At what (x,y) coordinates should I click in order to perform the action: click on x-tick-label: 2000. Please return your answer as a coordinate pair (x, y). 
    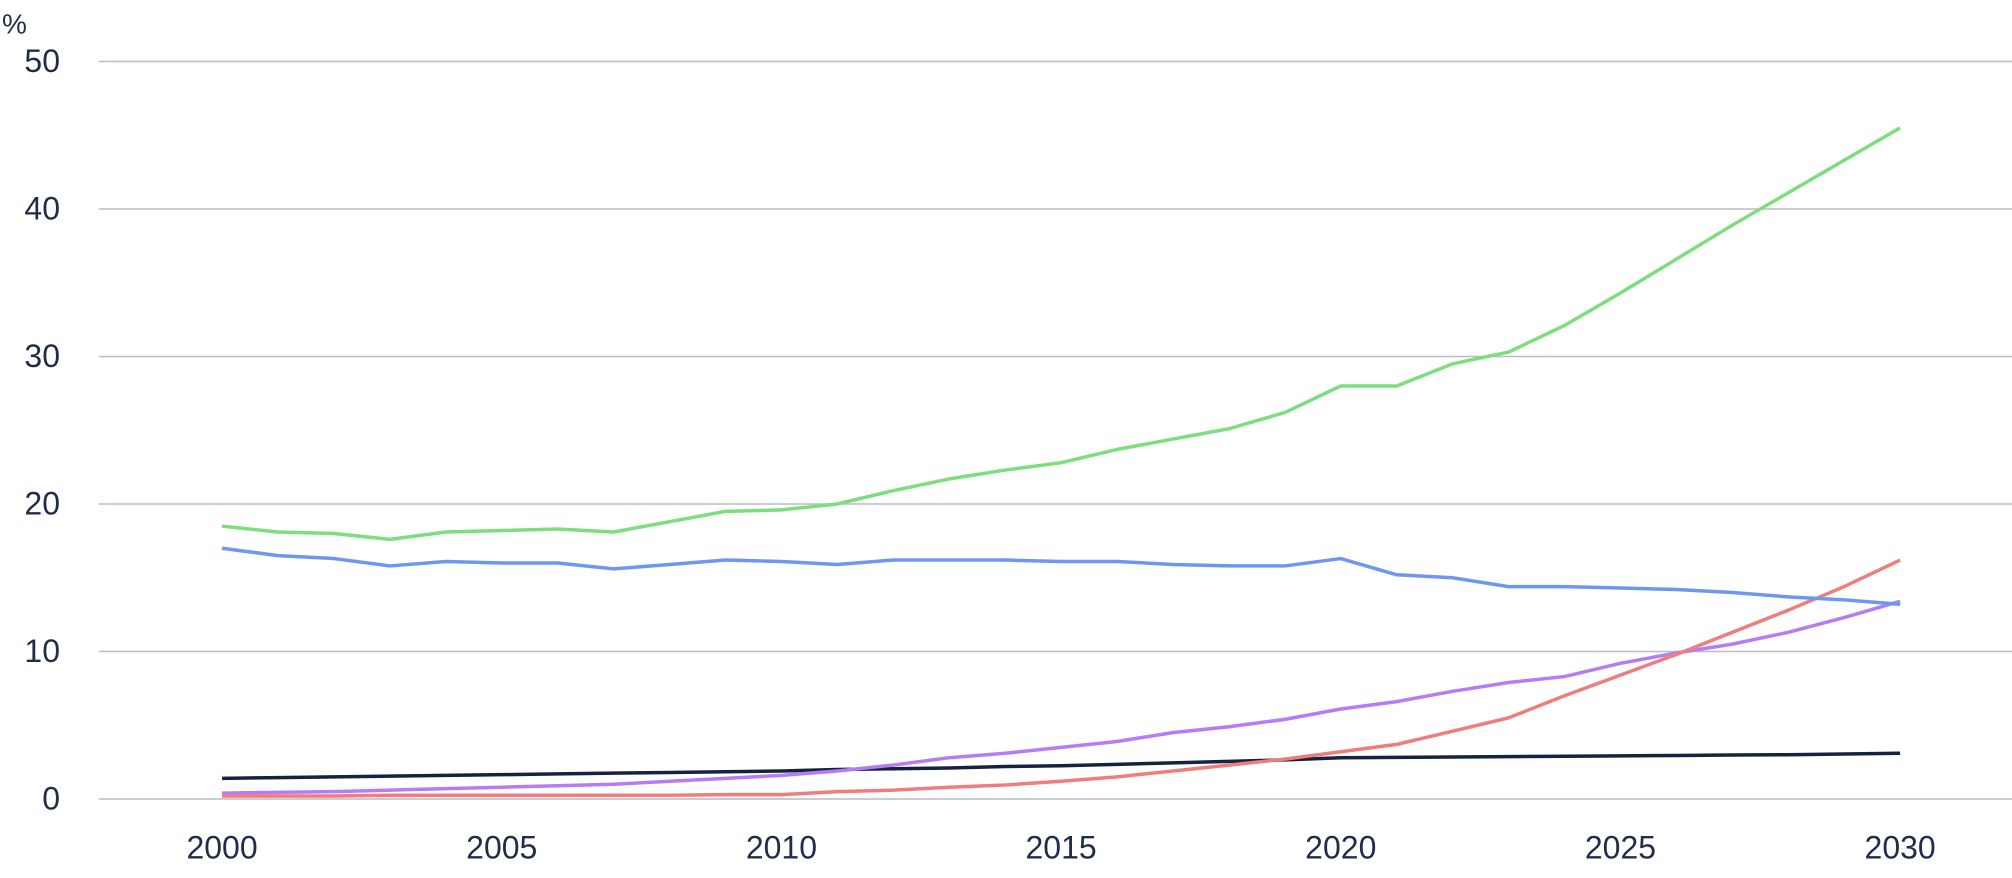
    Looking at the image, I should click on (221, 847).